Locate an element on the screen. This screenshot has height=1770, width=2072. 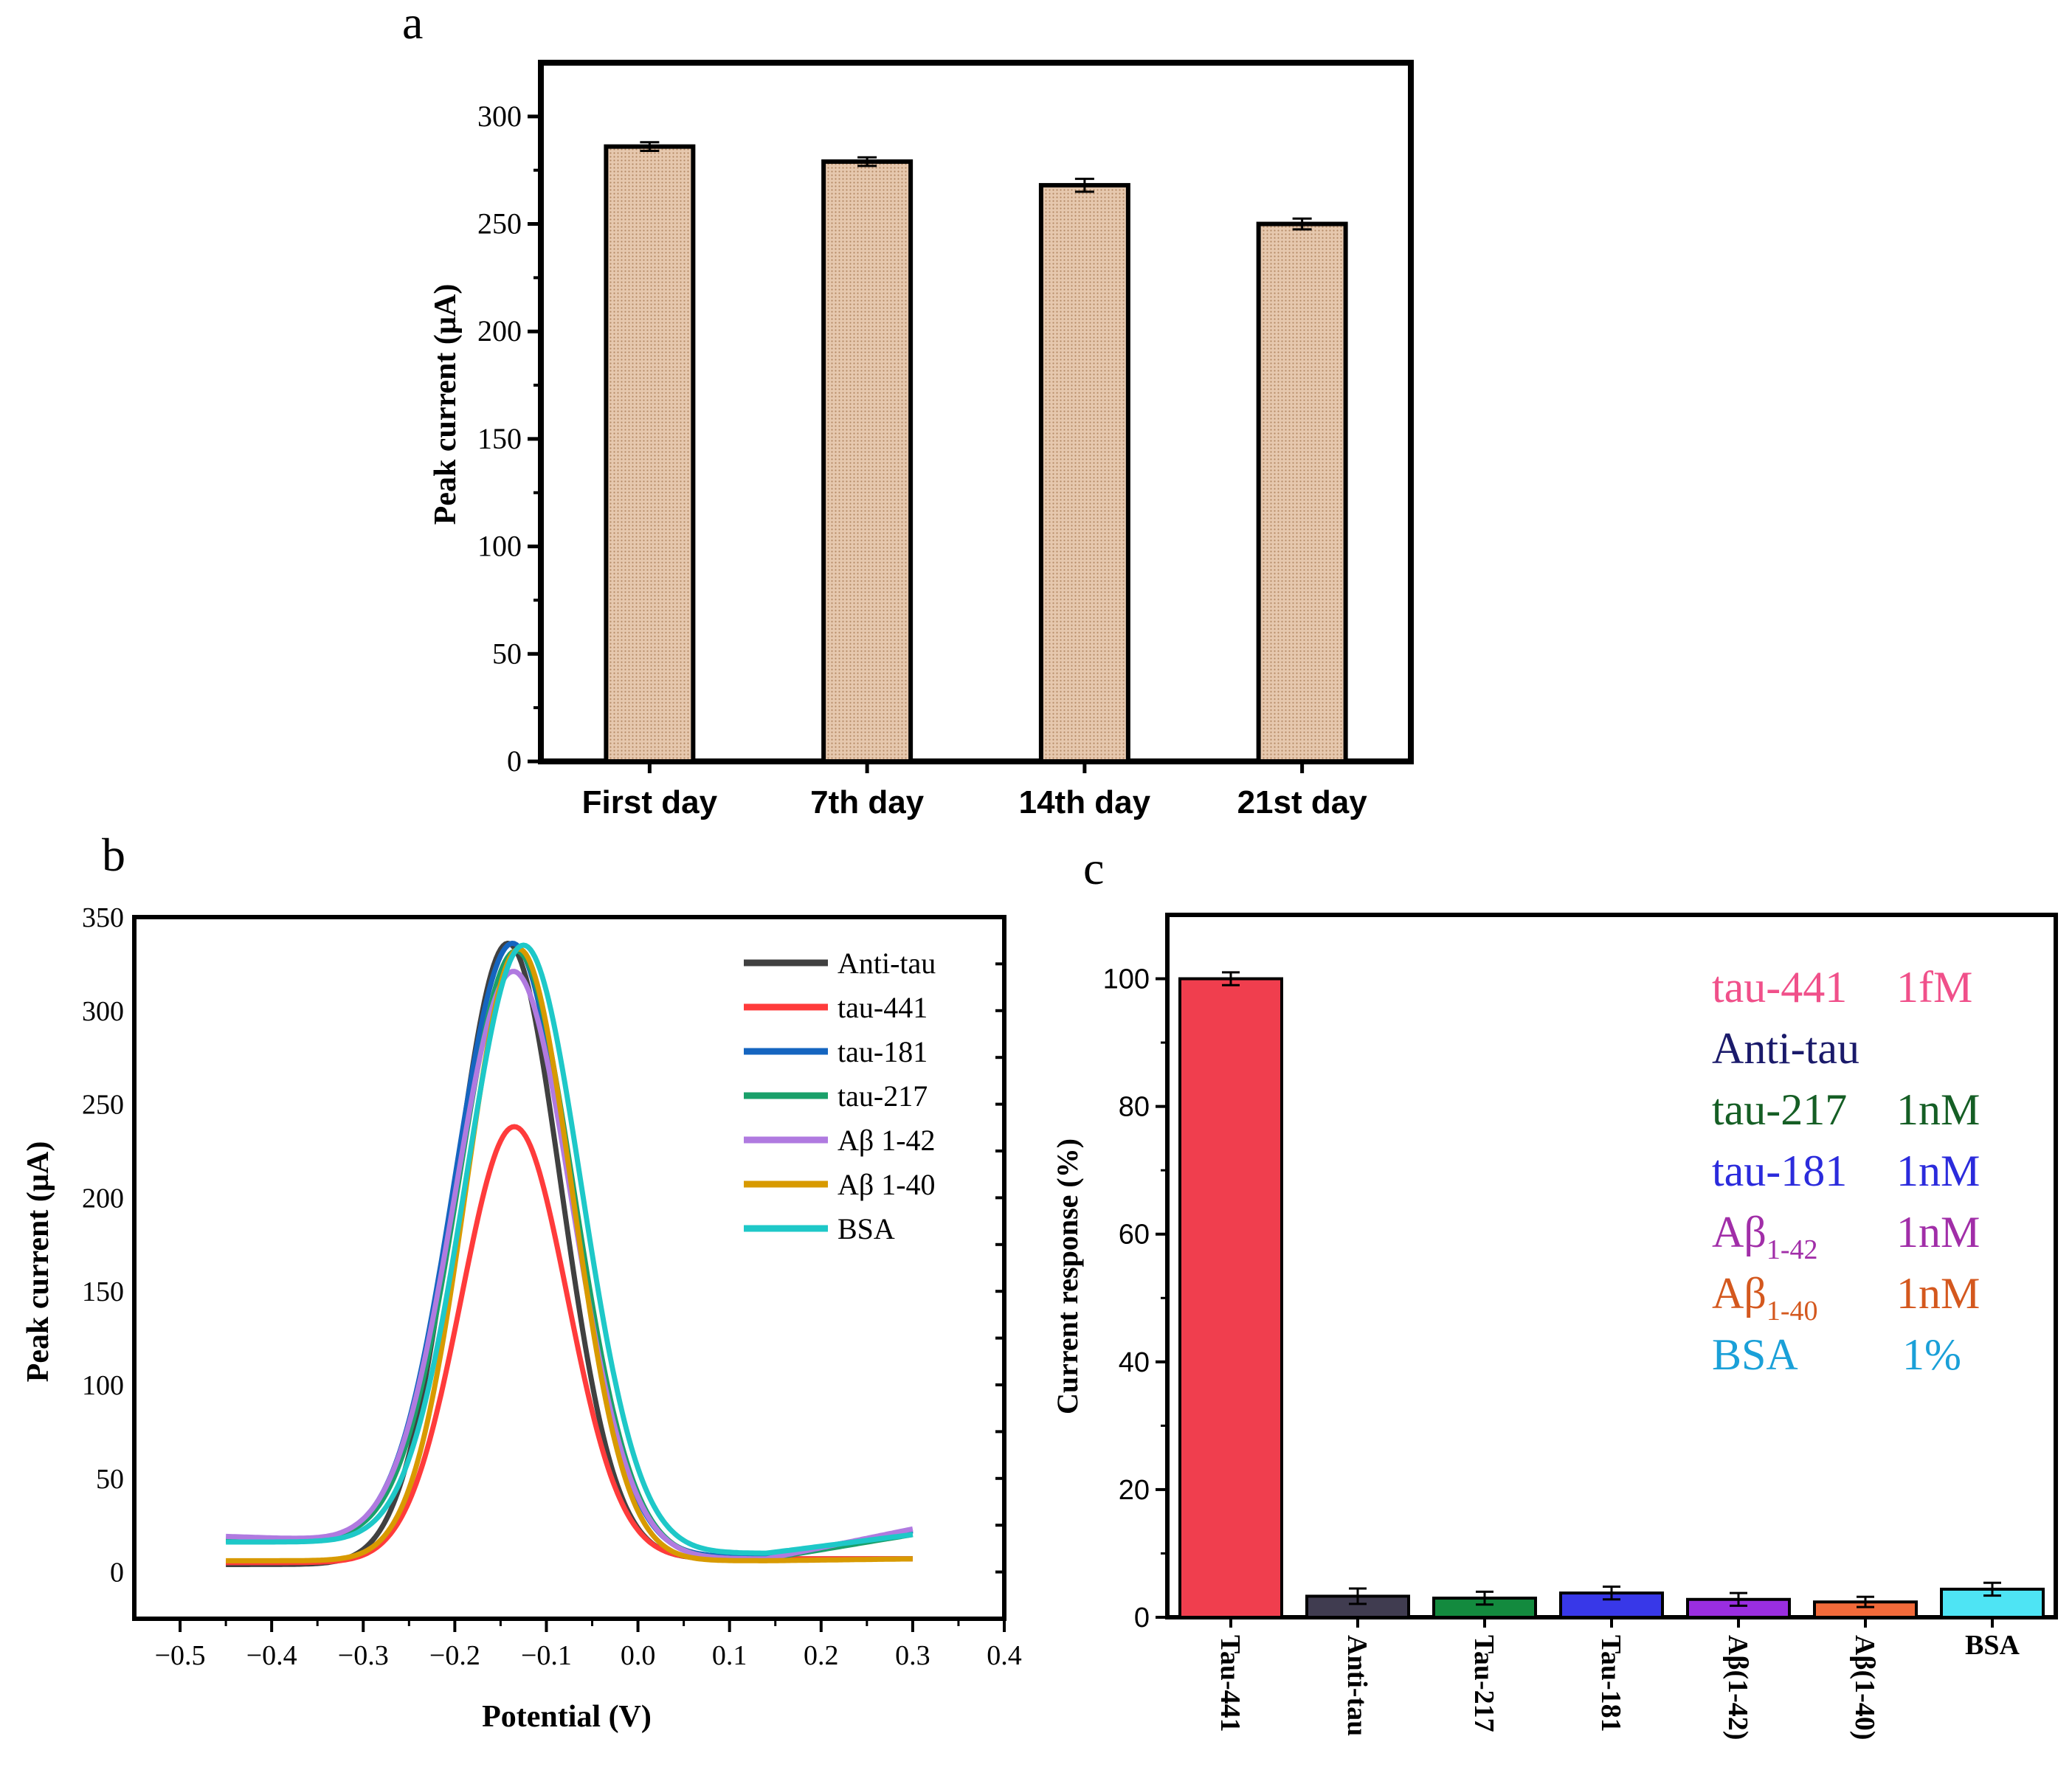
panel-b-legend-label: tau-217 is located at coordinates (883, 1096).